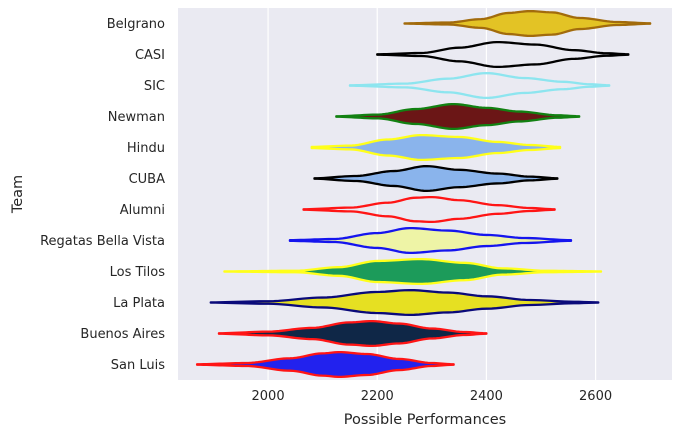  What do you see at coordinates (429, 209) in the screenshot?
I see `violin-alumni` at bounding box center [429, 209].